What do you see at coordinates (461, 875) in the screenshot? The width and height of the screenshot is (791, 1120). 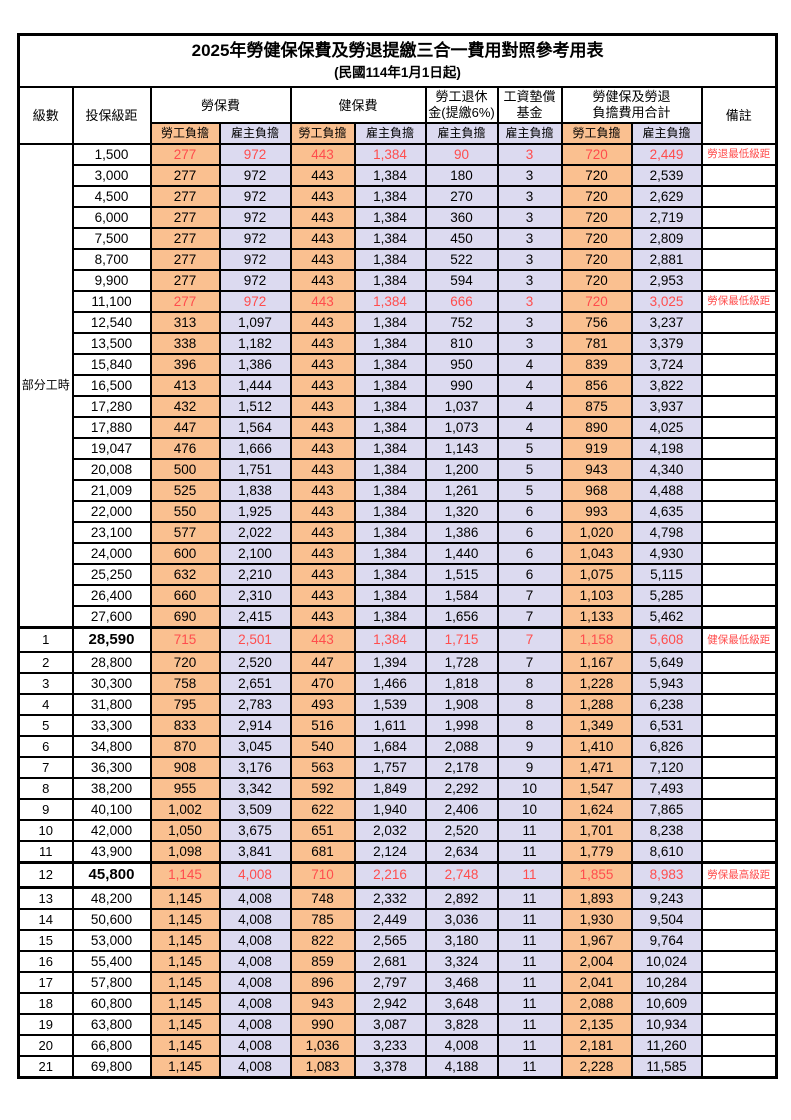 I see `pension-employer-cell: 2,748` at bounding box center [461, 875].